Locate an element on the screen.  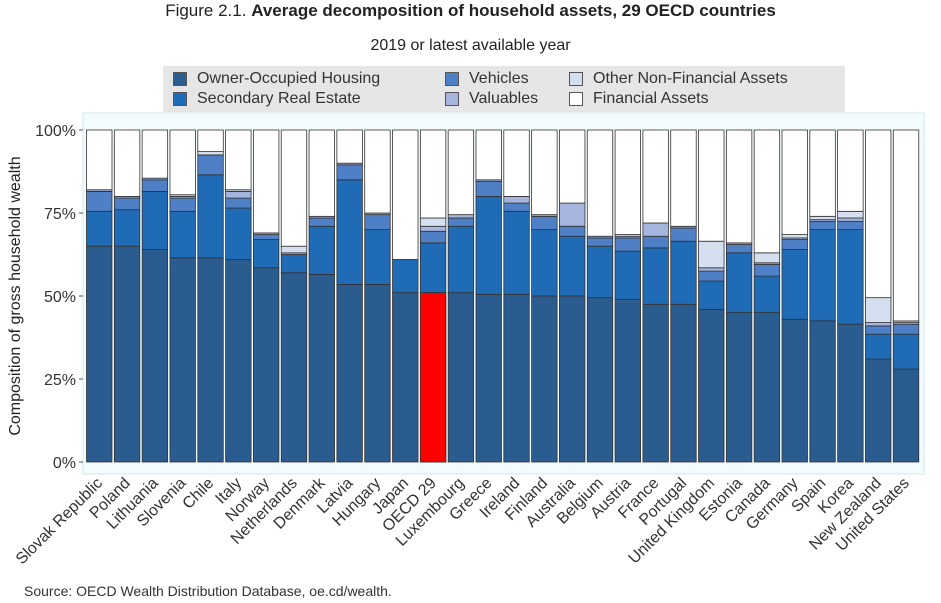
bar-segment-slovak-republic-financial-assets is located at coordinates (99, 160).